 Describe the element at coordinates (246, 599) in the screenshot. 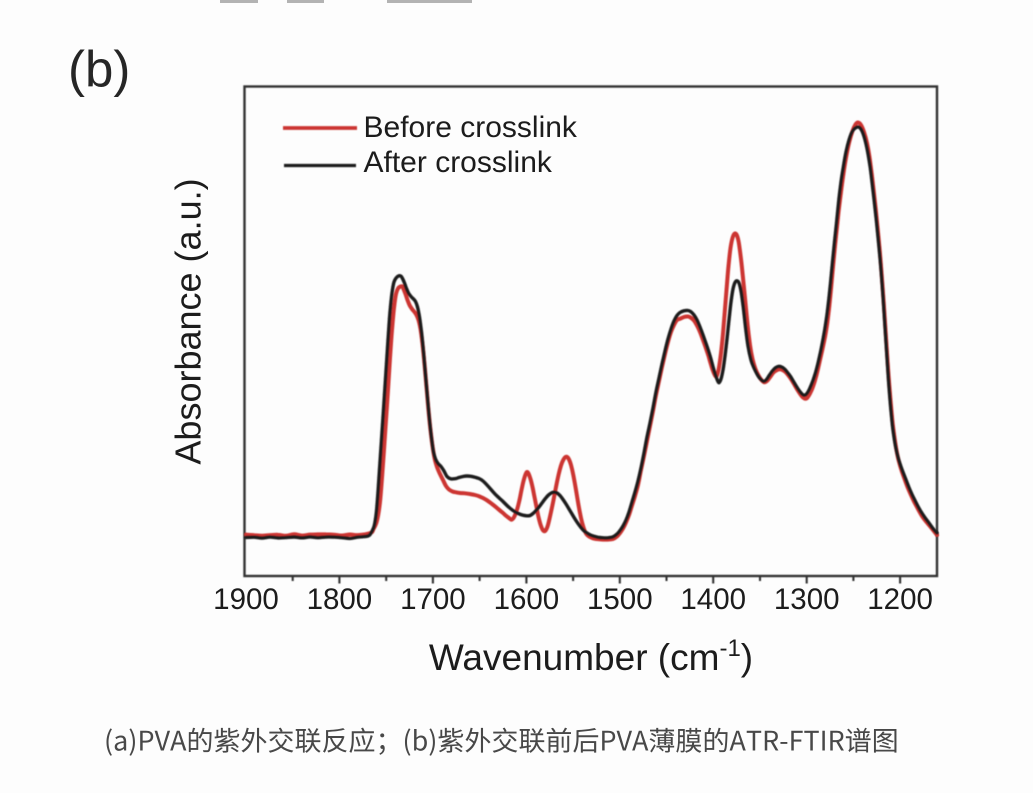

I see `svg-text: 1900` at that location.